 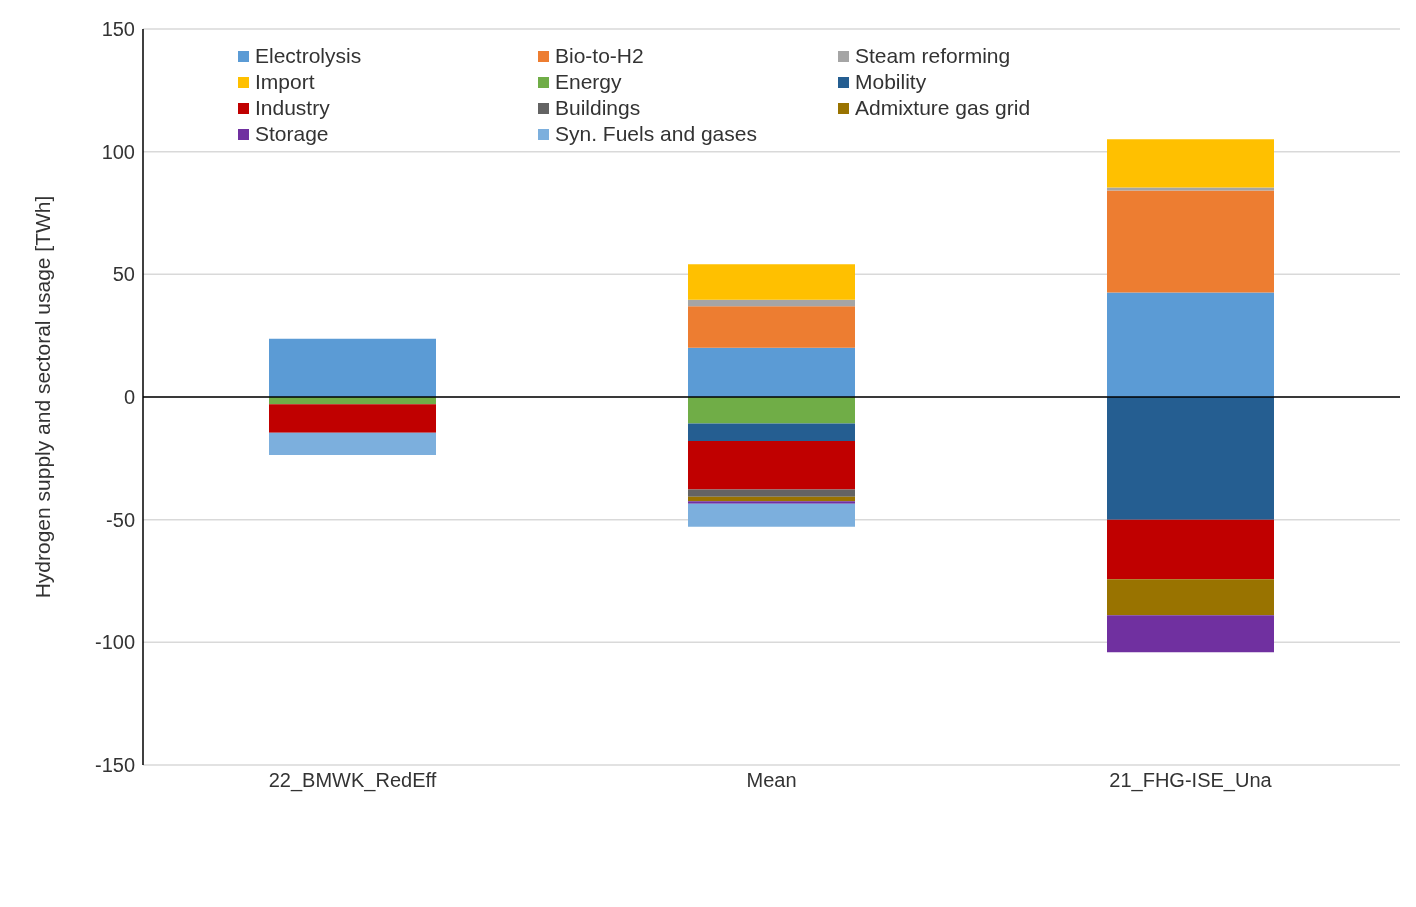 What do you see at coordinates (118, 29) in the screenshot?
I see `y-tick-label: 150` at bounding box center [118, 29].